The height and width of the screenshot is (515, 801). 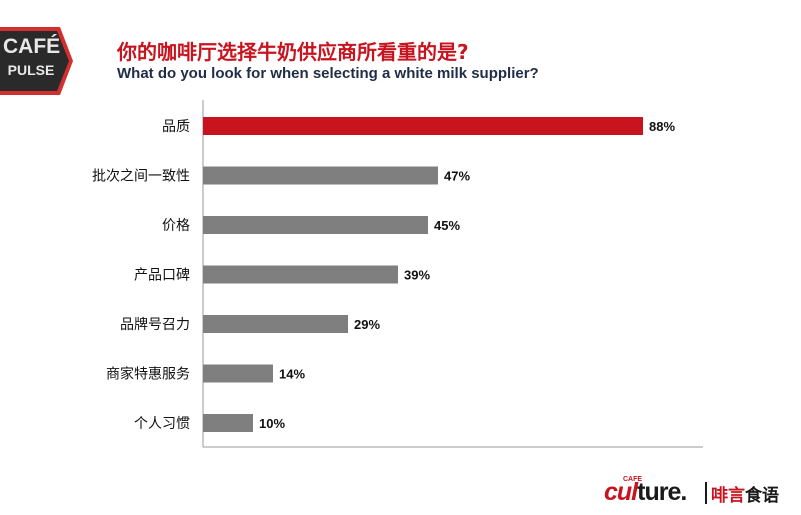 I want to click on category-label-6: 商家特惠服务, so click(x=148, y=374).